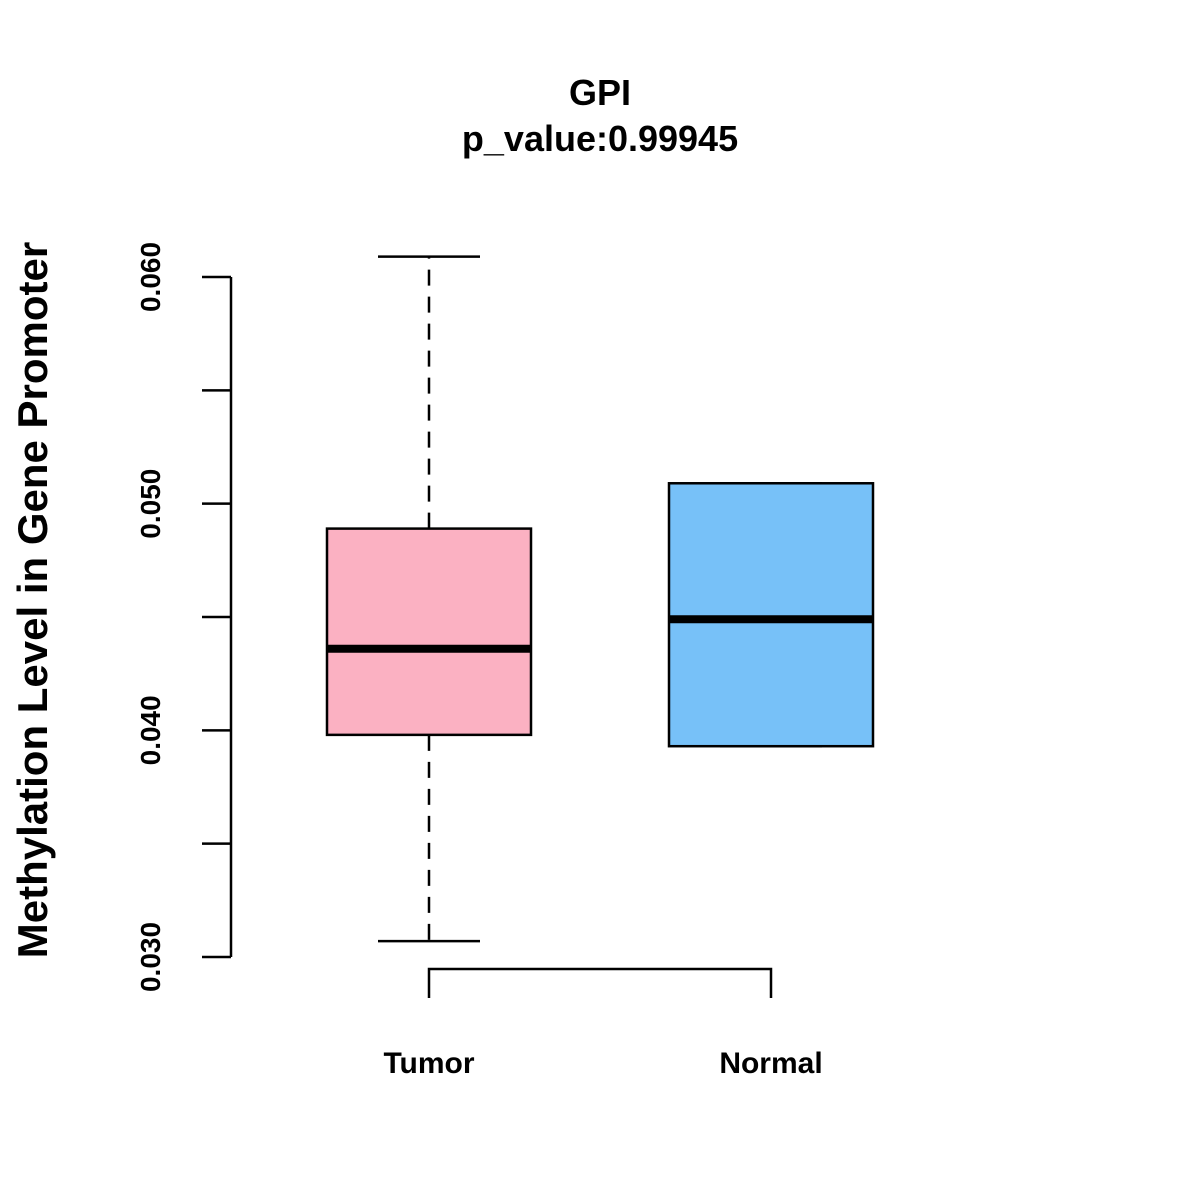 The height and width of the screenshot is (1200, 1200). Describe the element at coordinates (32, 600) in the screenshot. I see `y-axis-label: Methylation Level in Gene Promoter` at that location.